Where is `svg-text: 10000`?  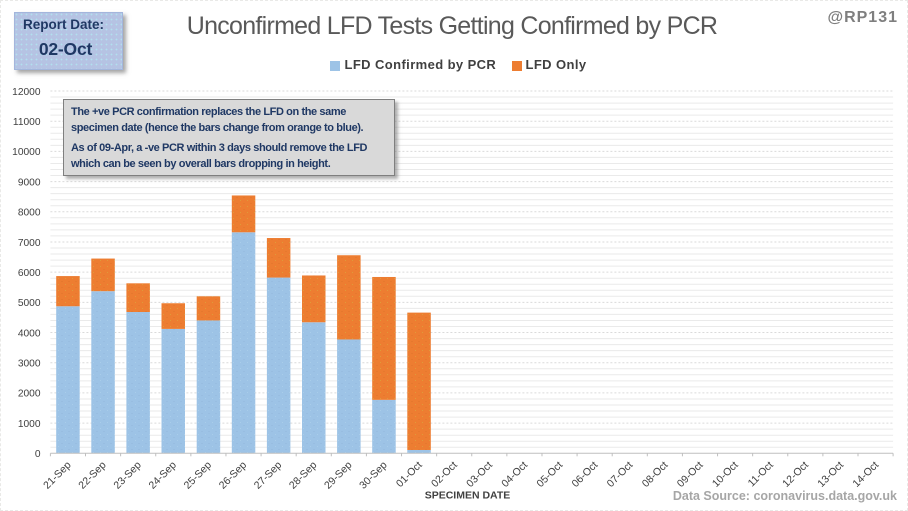 svg-text: 10000 is located at coordinates (26, 152).